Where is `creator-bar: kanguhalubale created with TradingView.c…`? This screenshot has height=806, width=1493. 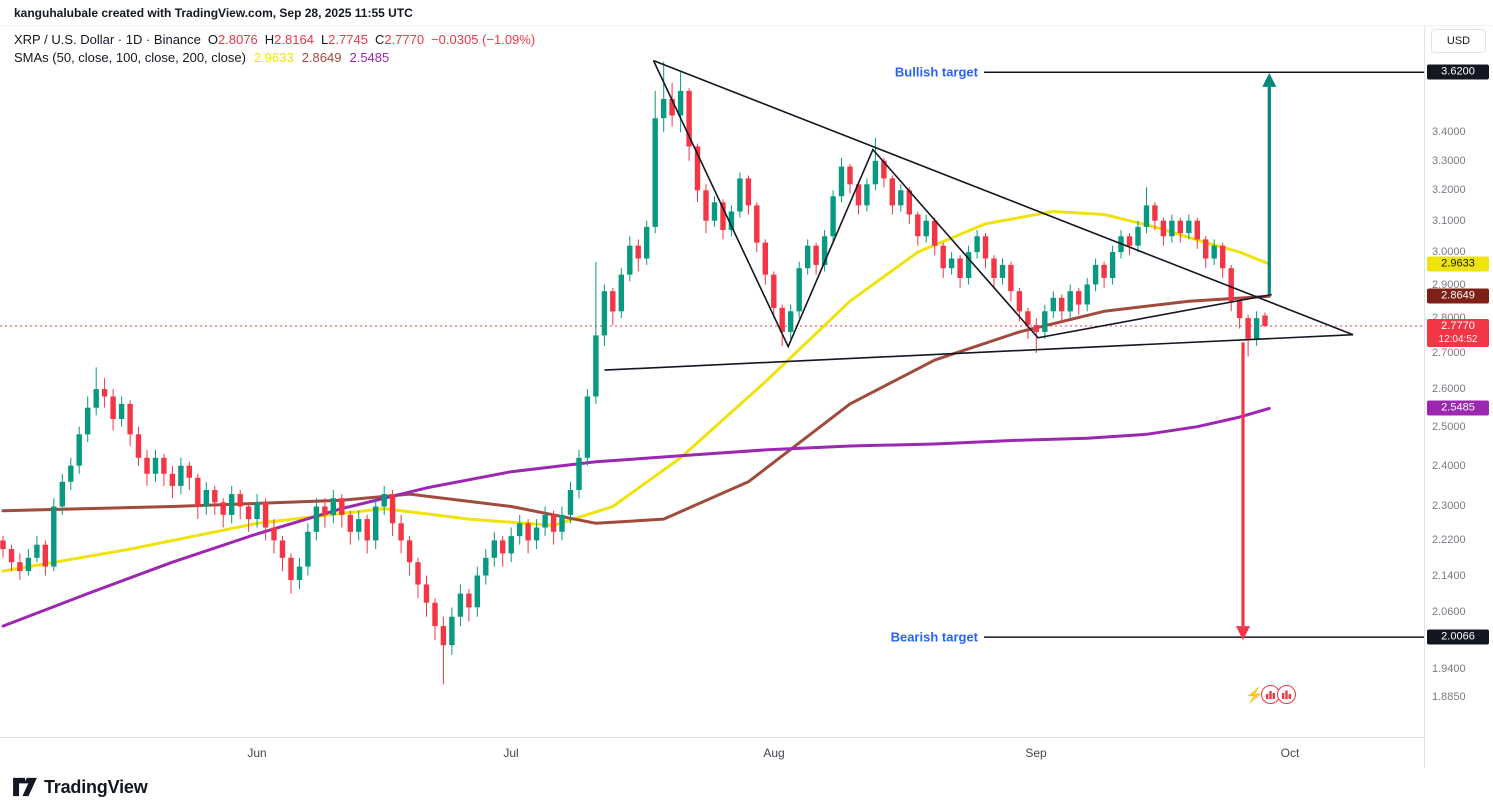 creator-bar: kanguhalubale created with TradingView.c… is located at coordinates (746, 13).